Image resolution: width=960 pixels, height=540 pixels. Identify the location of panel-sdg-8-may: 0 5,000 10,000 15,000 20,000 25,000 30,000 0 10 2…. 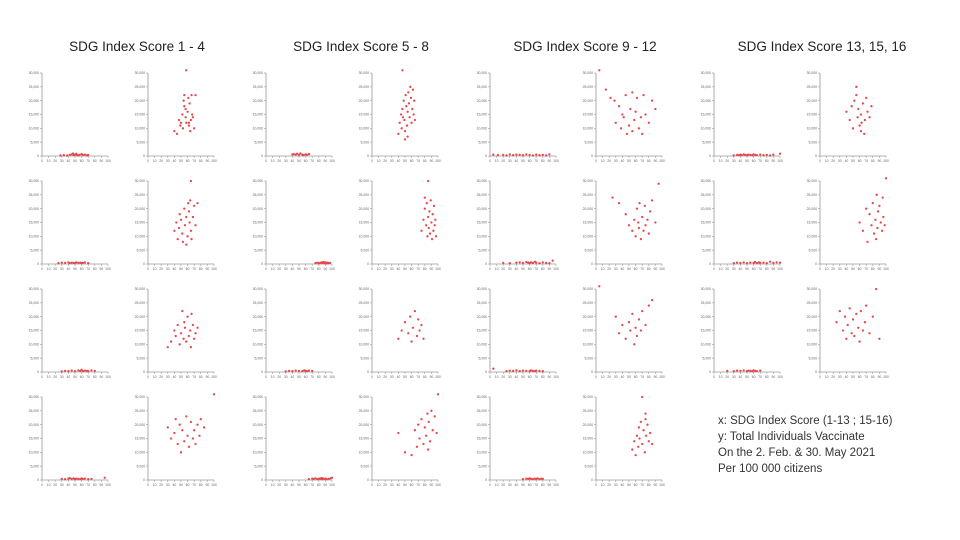
(848, 224).